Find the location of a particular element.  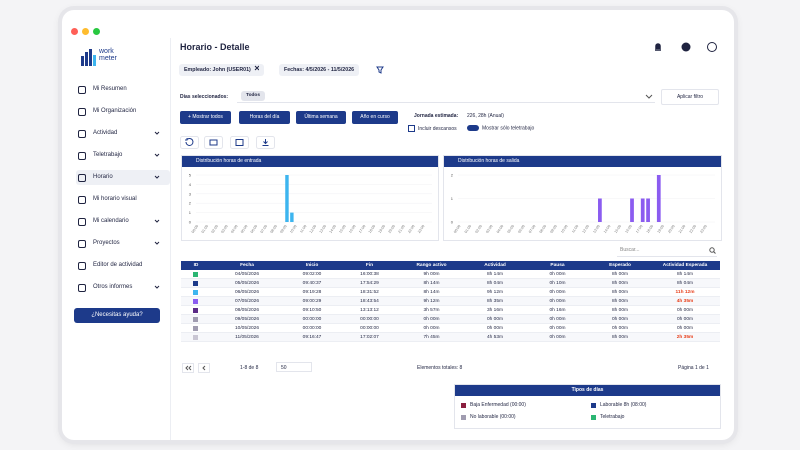

table-cell: 0h 10m is located at coordinates (557, 283).